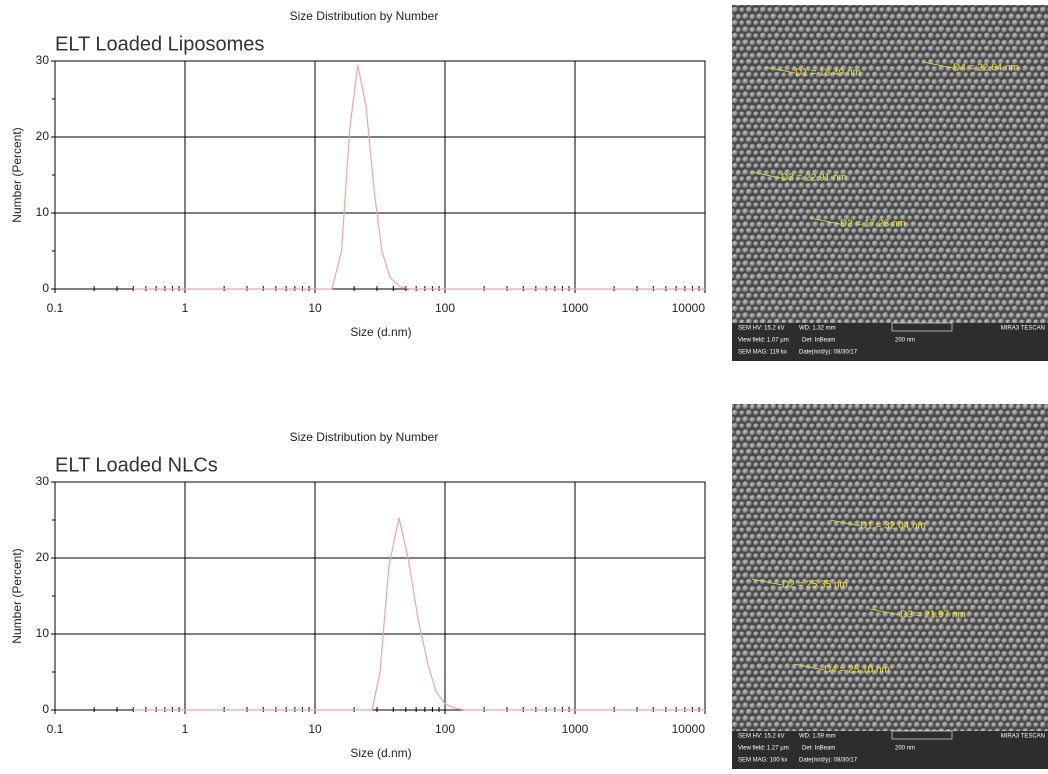 The width and height of the screenshot is (1048, 774). What do you see at coordinates (763, 749) in the screenshot?
I see `sem-info: View field: 1.27 µm` at bounding box center [763, 749].